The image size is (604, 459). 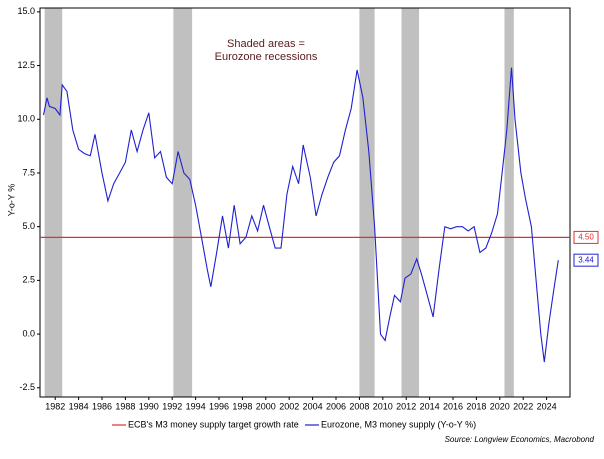 I want to click on x-tick-label: 2018, so click(x=476, y=406).